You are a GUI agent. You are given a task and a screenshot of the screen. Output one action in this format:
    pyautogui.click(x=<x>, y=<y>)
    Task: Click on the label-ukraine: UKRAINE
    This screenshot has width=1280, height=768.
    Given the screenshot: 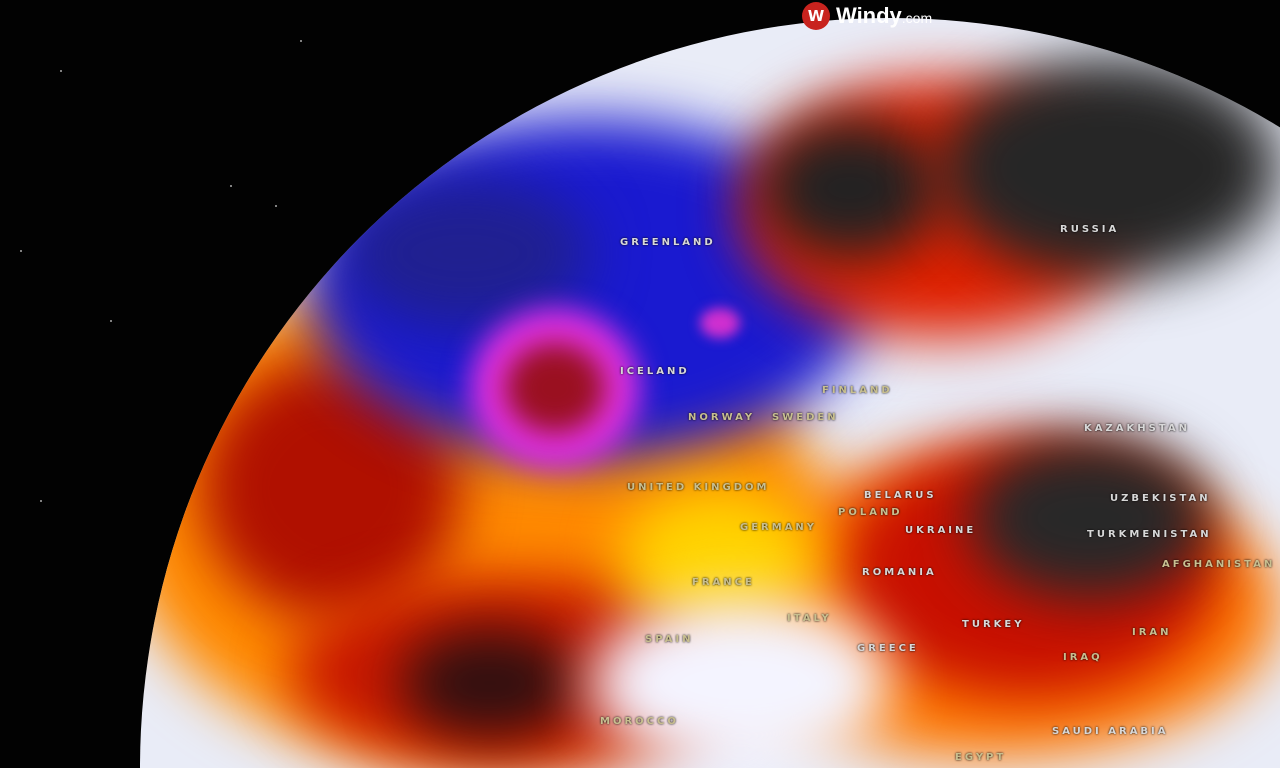 What is the action you would take?
    pyautogui.click(x=941, y=530)
    